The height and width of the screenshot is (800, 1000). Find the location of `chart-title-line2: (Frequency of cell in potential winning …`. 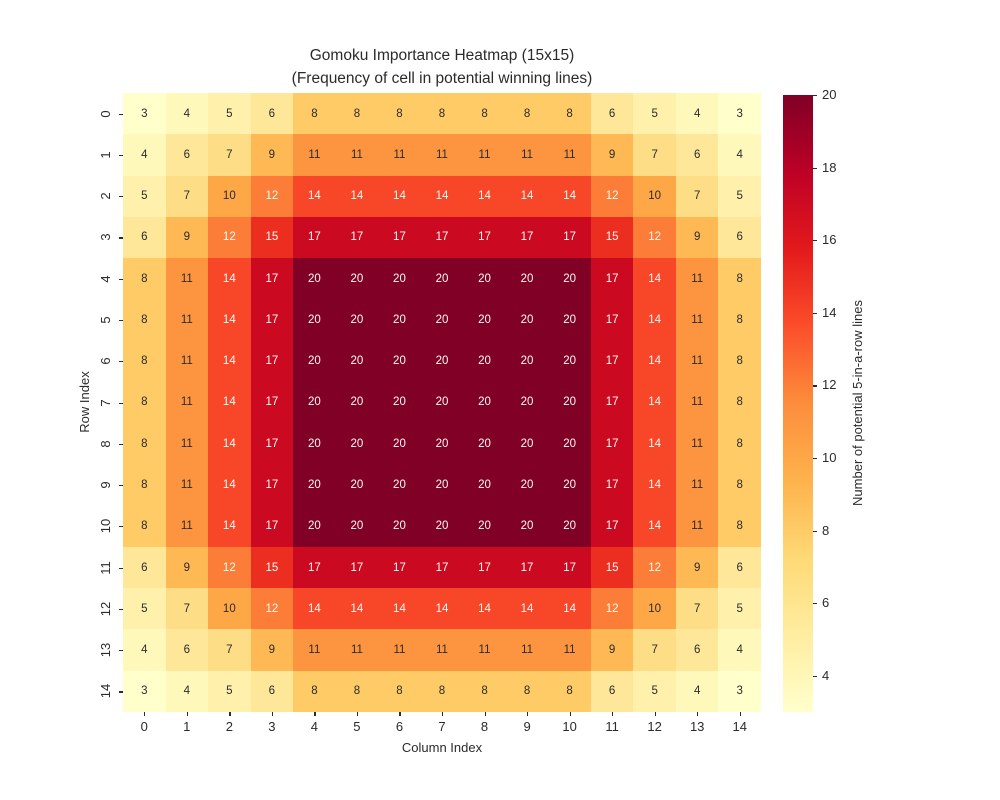

chart-title-line2: (Frequency of cell in potential winning … is located at coordinates (442, 78).